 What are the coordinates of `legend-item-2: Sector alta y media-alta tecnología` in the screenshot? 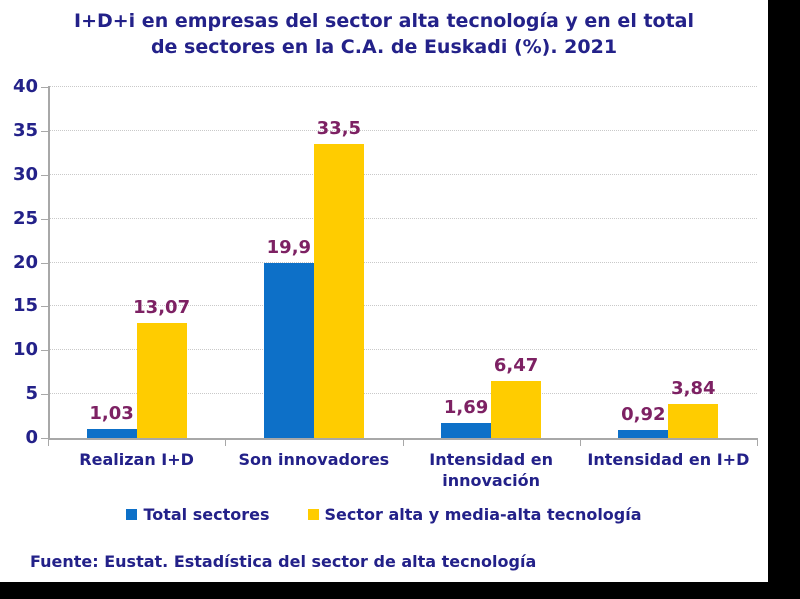 It's located at (474, 514).